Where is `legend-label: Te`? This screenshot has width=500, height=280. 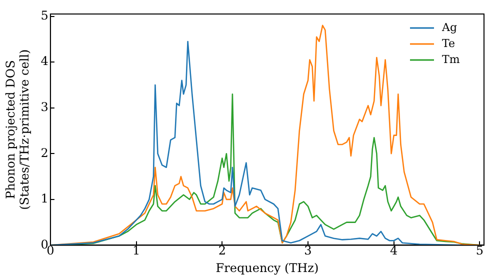 legend-label: Te is located at coordinates (448, 43).